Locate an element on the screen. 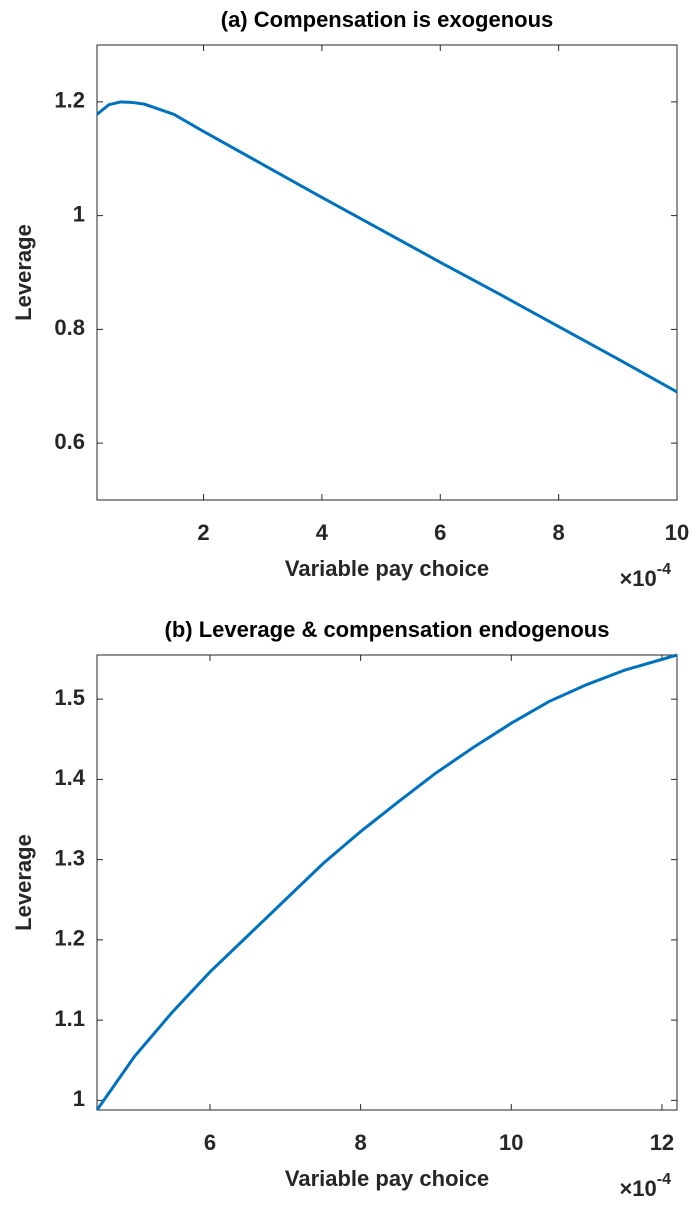  chart-title: (b) Leverage & compensation endogenous is located at coordinates (387, 629).